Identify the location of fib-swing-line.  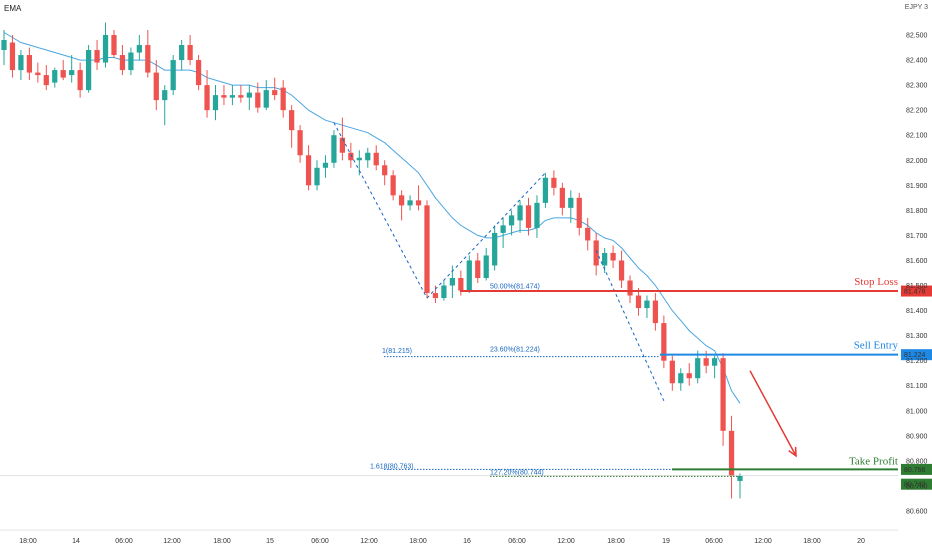
(486, 235).